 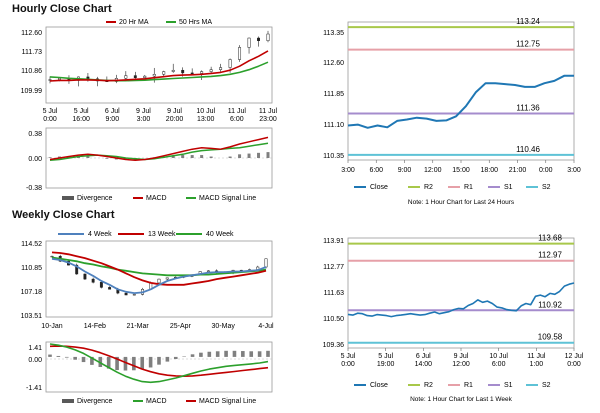 What do you see at coordinates (159, 275) in the screenshot?
I see `ma4-line` at bounding box center [159, 275].